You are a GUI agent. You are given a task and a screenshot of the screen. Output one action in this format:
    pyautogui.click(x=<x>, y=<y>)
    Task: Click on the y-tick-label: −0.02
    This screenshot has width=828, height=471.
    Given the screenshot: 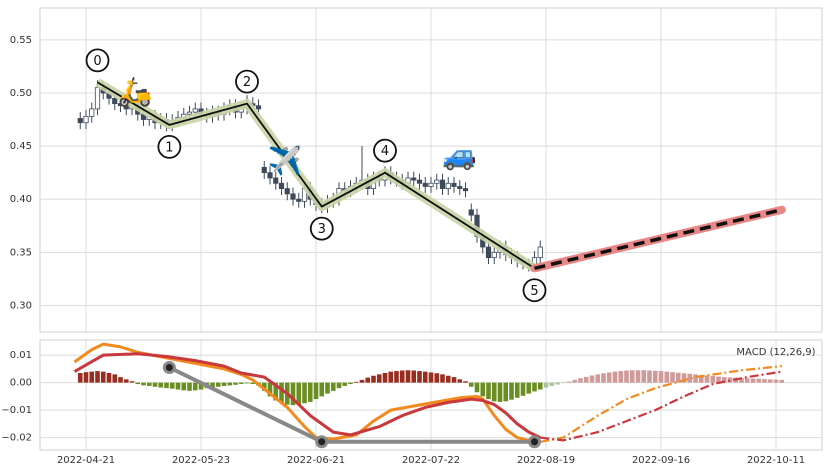 What is the action you would take?
    pyautogui.click(x=16, y=438)
    